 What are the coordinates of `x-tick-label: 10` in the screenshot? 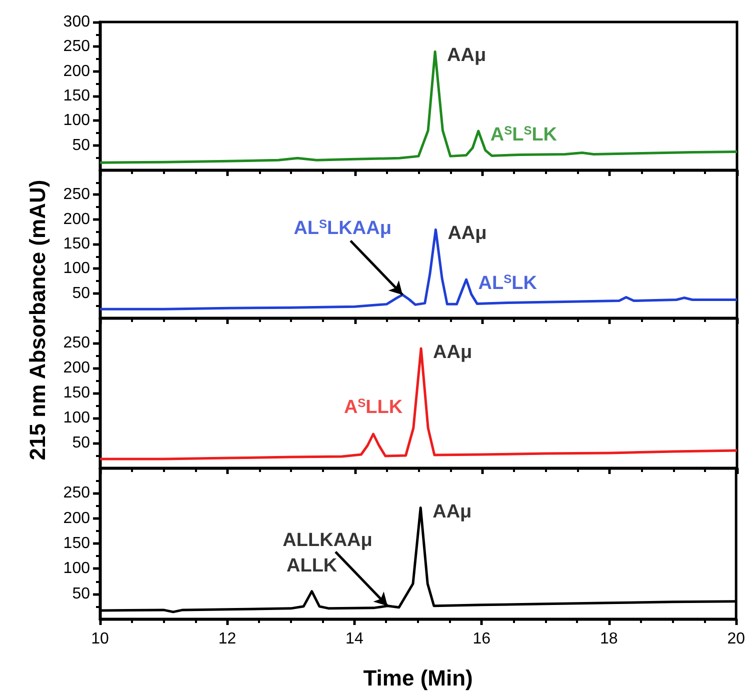 It's located at (100, 639).